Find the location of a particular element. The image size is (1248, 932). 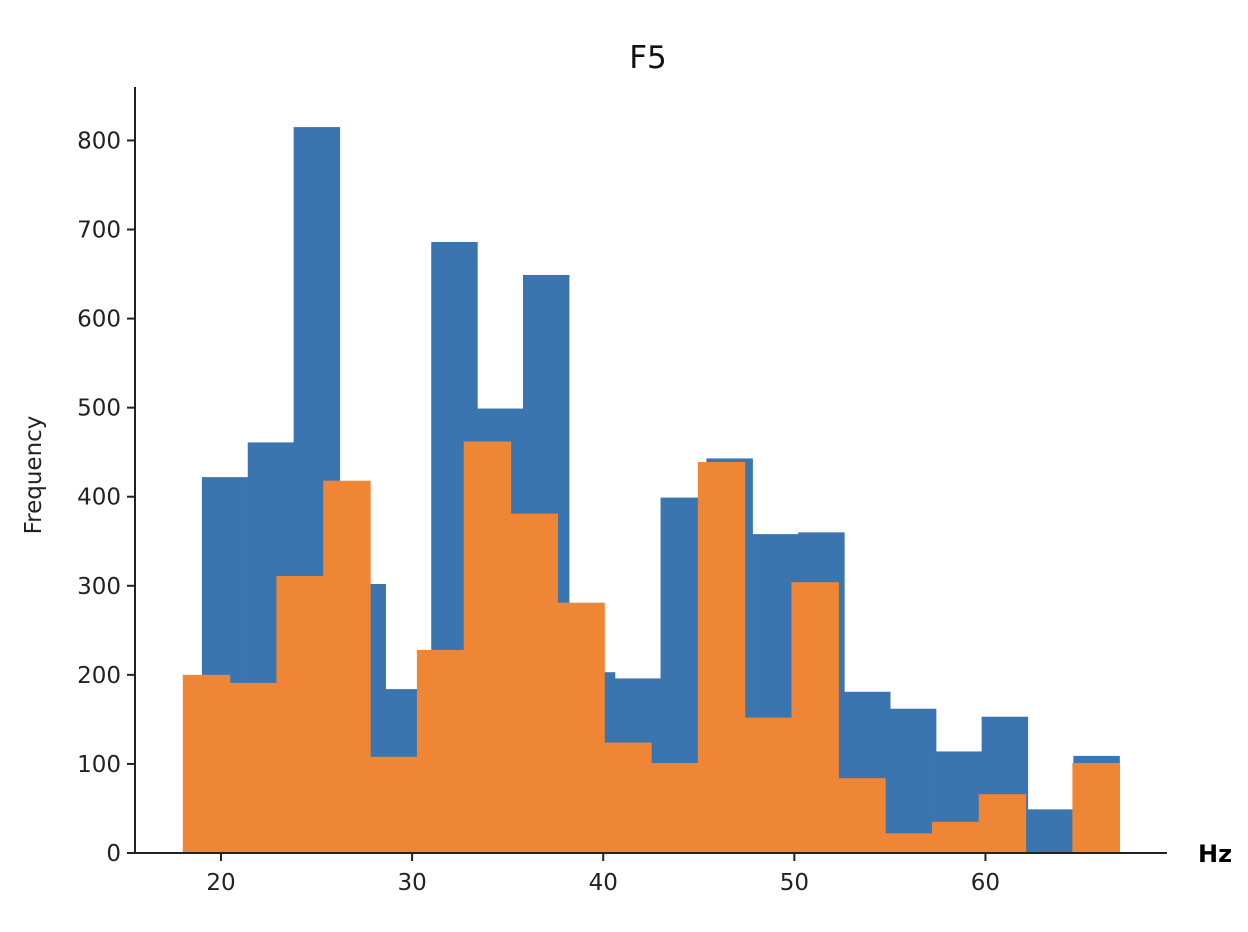

y-tick-label: 100 is located at coordinates (99, 765).